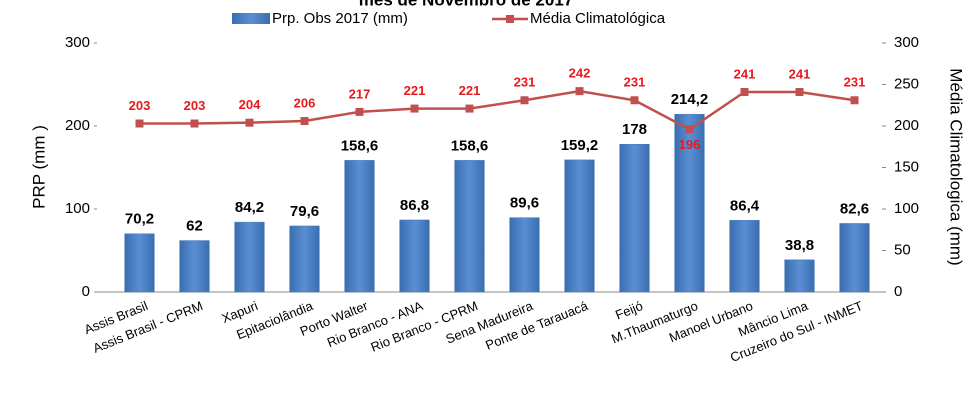 The height and width of the screenshot is (416, 977). I want to click on y2-tick-label: 300, so click(906, 42).